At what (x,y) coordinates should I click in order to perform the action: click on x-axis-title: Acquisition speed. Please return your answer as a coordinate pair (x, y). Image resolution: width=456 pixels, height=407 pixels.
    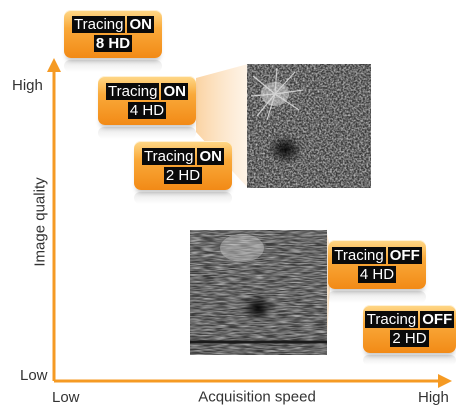
    Looking at the image, I should click on (257, 397).